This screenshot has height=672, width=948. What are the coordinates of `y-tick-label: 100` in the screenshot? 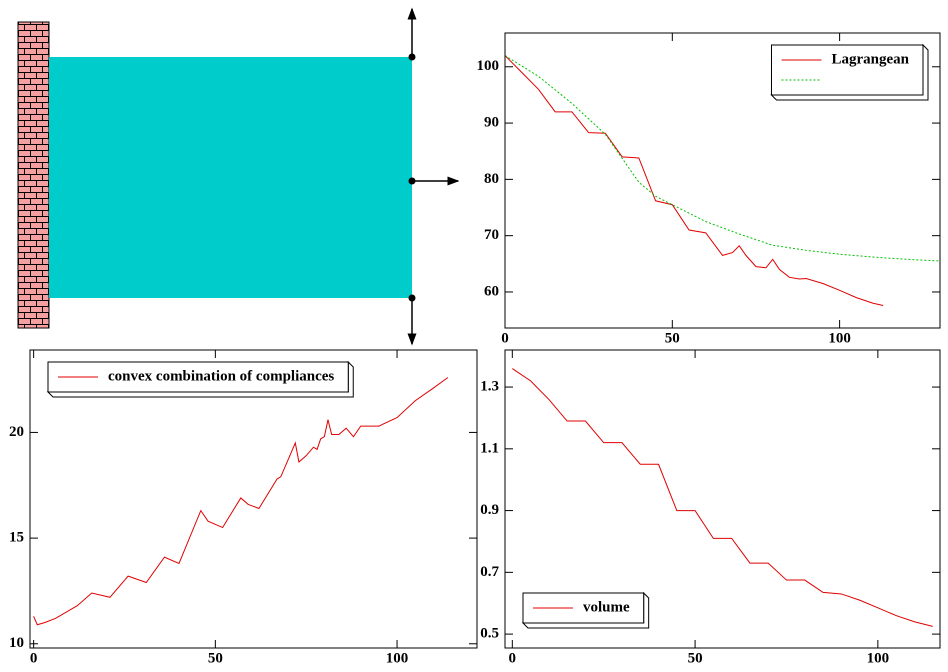 It's located at (488, 66).